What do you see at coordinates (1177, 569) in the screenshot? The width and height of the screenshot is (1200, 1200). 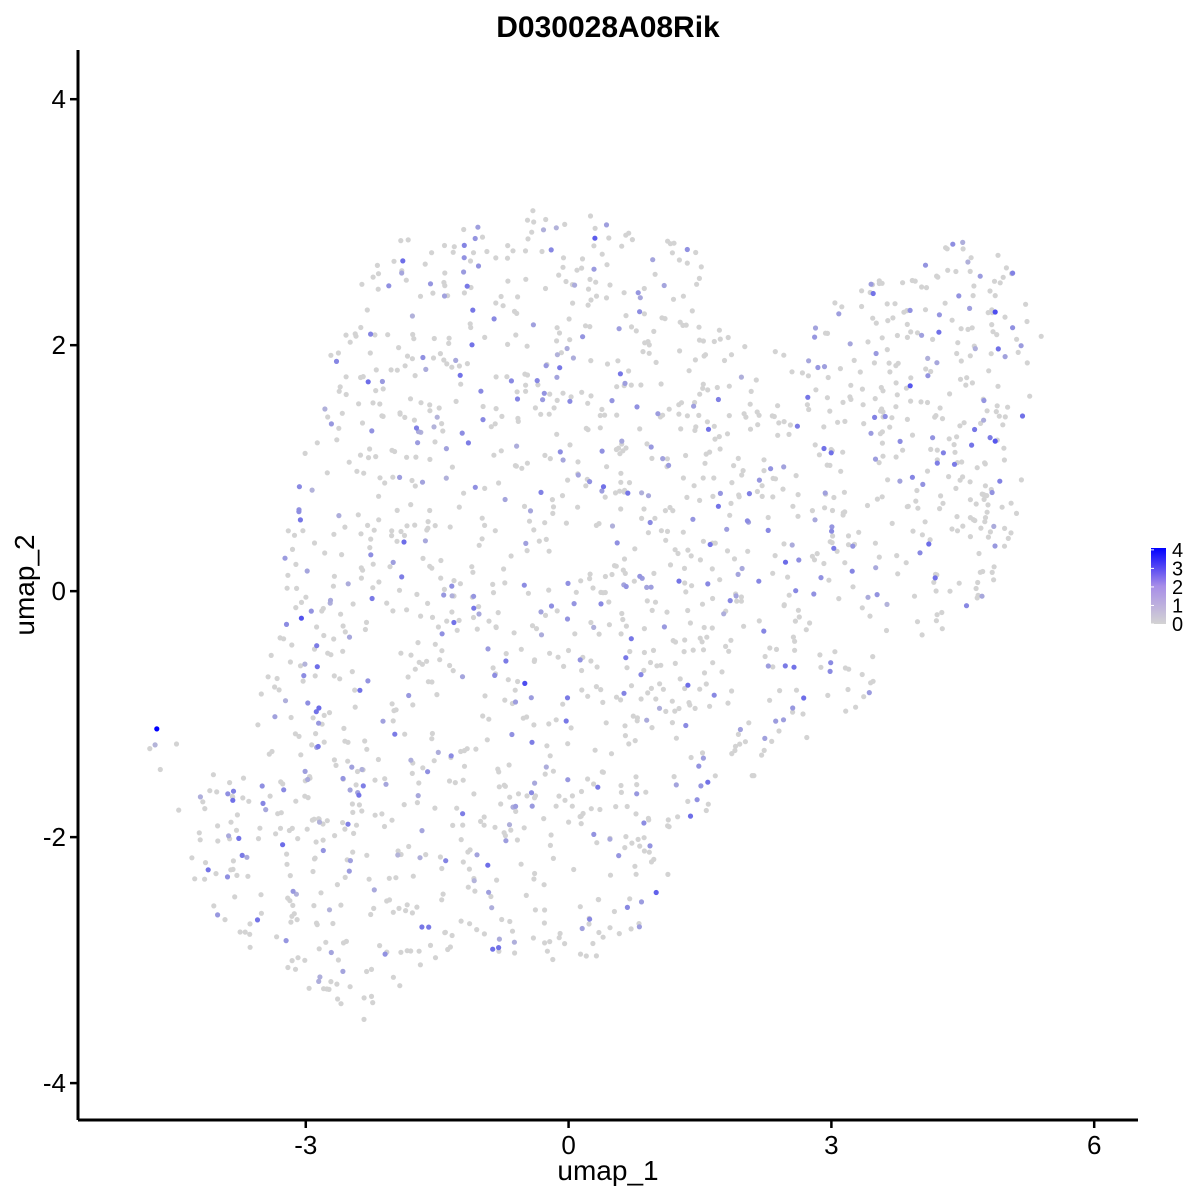 I see `legend-label: 3` at bounding box center [1177, 569].